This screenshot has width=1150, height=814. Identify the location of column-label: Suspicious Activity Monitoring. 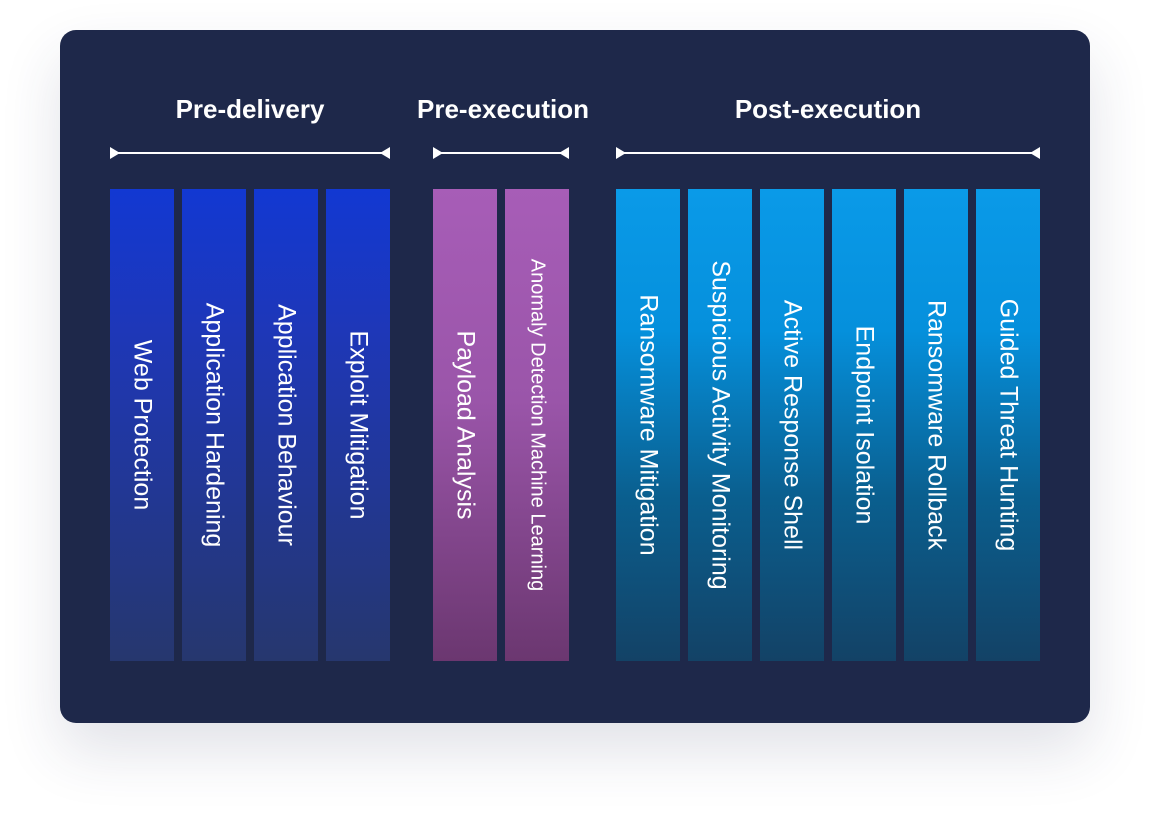
(720, 425).